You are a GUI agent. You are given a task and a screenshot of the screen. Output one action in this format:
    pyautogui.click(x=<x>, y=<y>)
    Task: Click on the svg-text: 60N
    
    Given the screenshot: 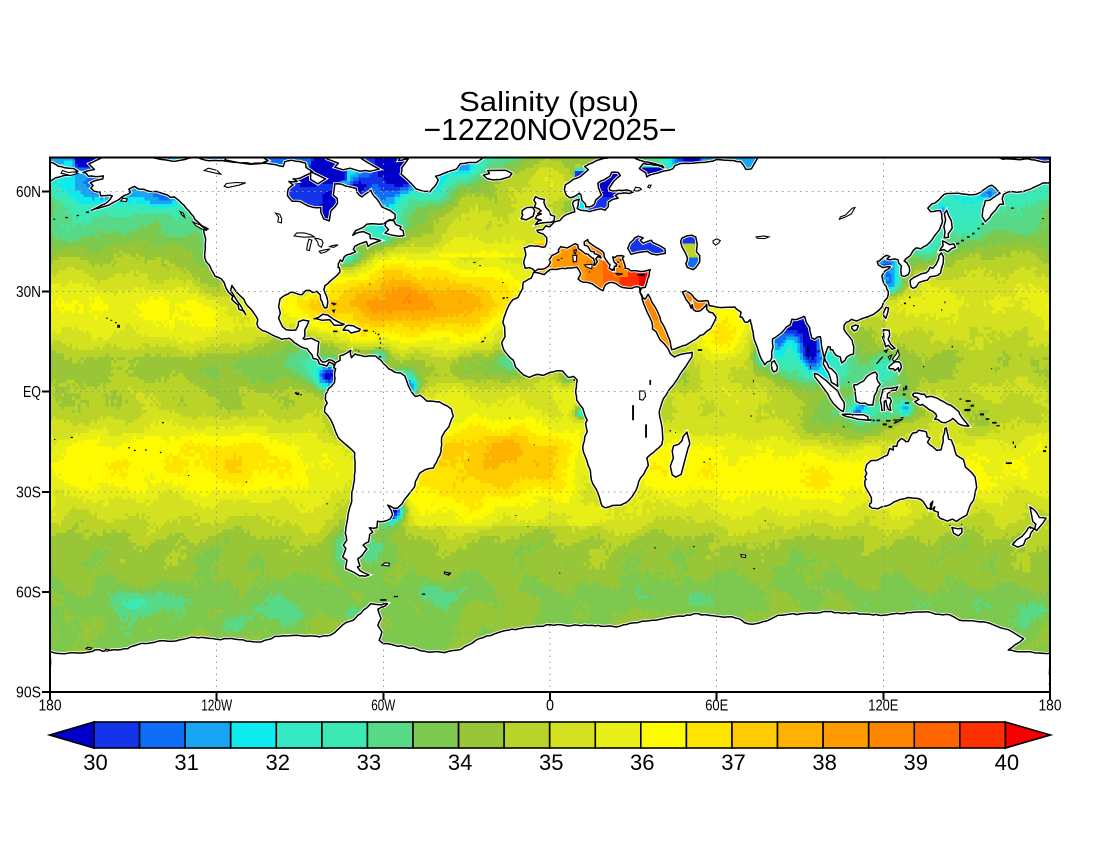 What is the action you would take?
    pyautogui.click(x=28, y=192)
    